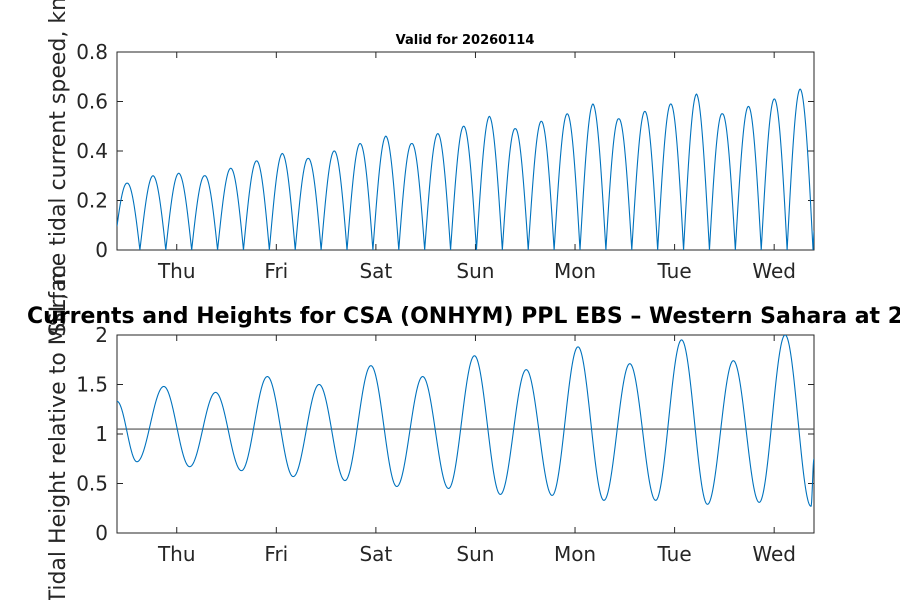 This screenshot has height=600, width=900. What do you see at coordinates (92, 385) in the screenshot?
I see `height-y-tick-label: 1.5` at bounding box center [92, 385].